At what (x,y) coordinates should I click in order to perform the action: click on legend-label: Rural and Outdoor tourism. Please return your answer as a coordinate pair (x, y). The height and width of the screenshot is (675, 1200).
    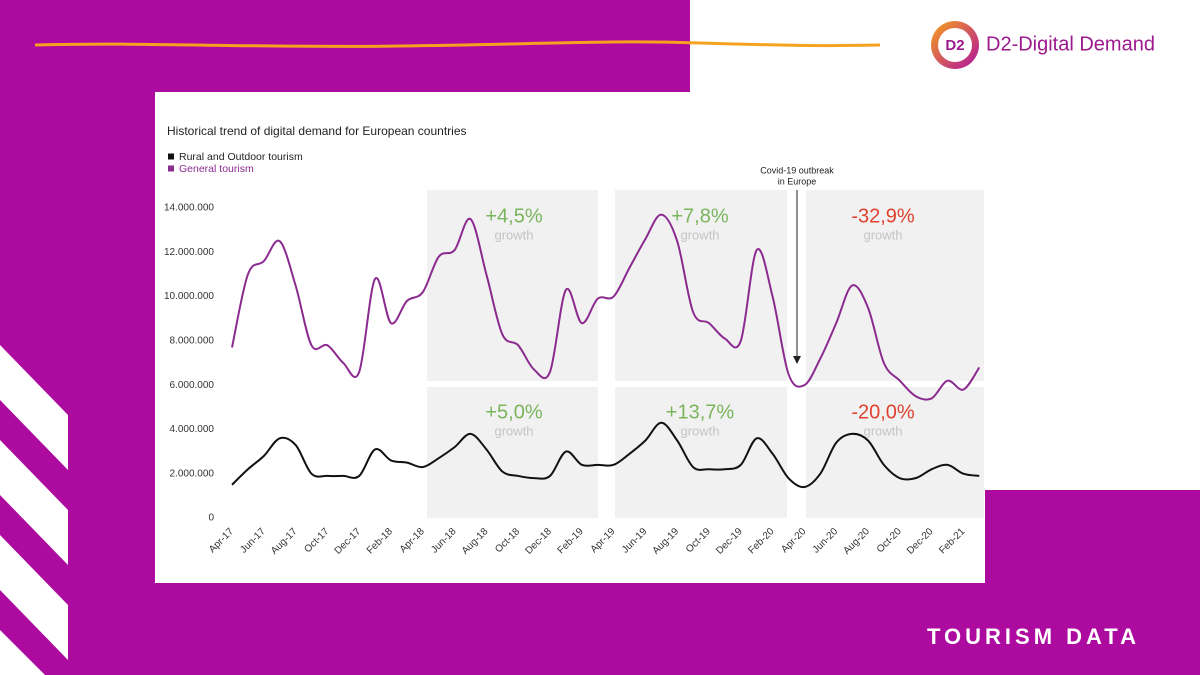
    Looking at the image, I should click on (241, 157).